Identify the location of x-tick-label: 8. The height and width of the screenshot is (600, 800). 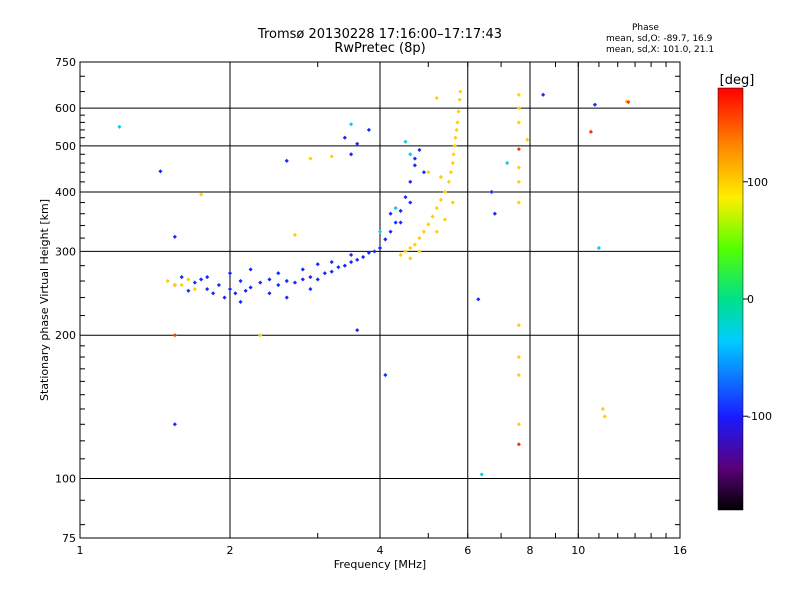
(530, 550).